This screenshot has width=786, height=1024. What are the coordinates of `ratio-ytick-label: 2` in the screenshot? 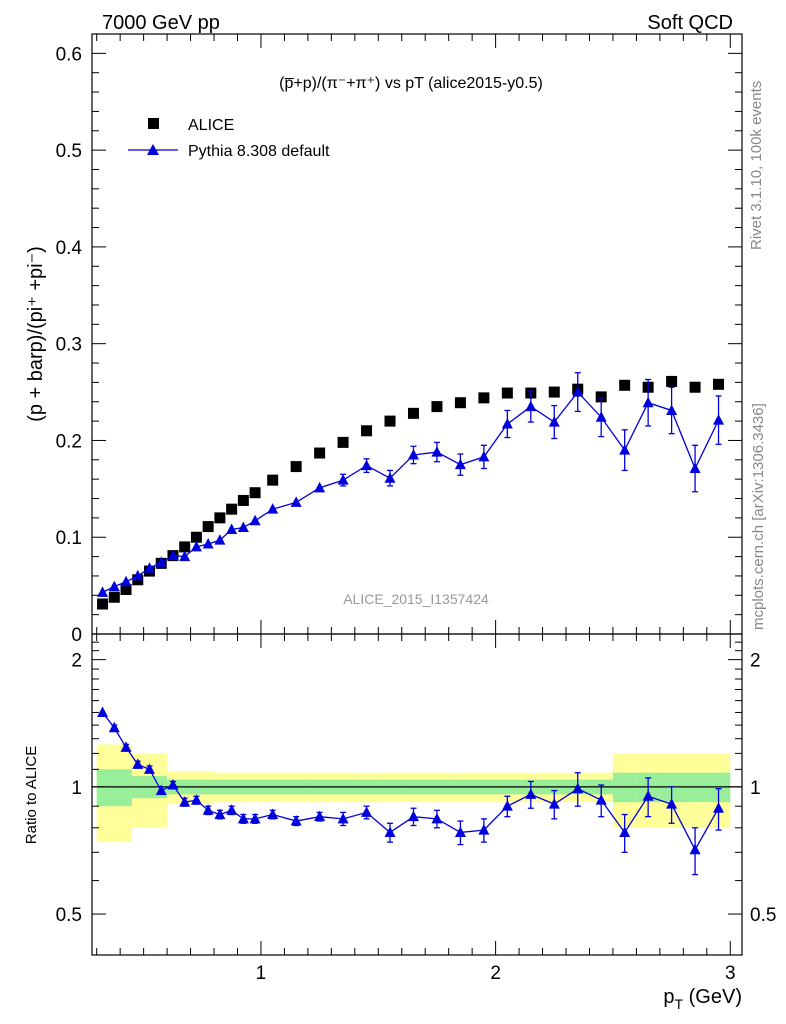 It's located at (76, 661).